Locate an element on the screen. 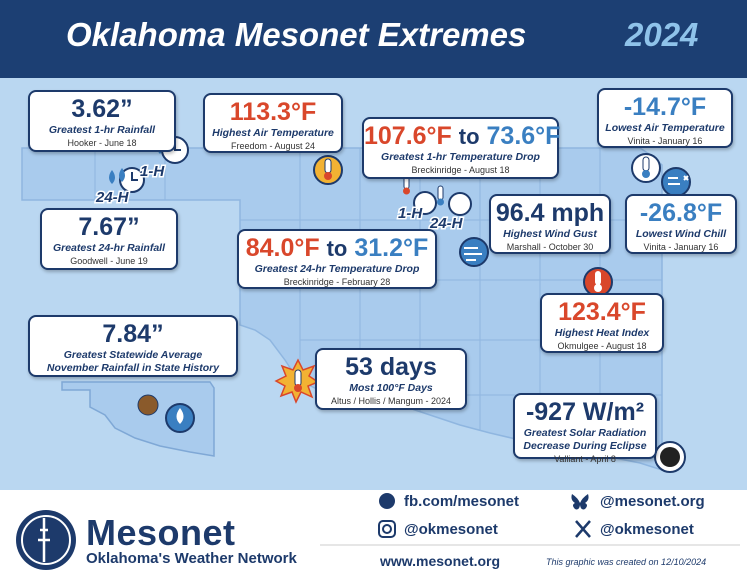 The height and width of the screenshot is (577, 747). location: Breckinridge - August 18 is located at coordinates (460, 170).